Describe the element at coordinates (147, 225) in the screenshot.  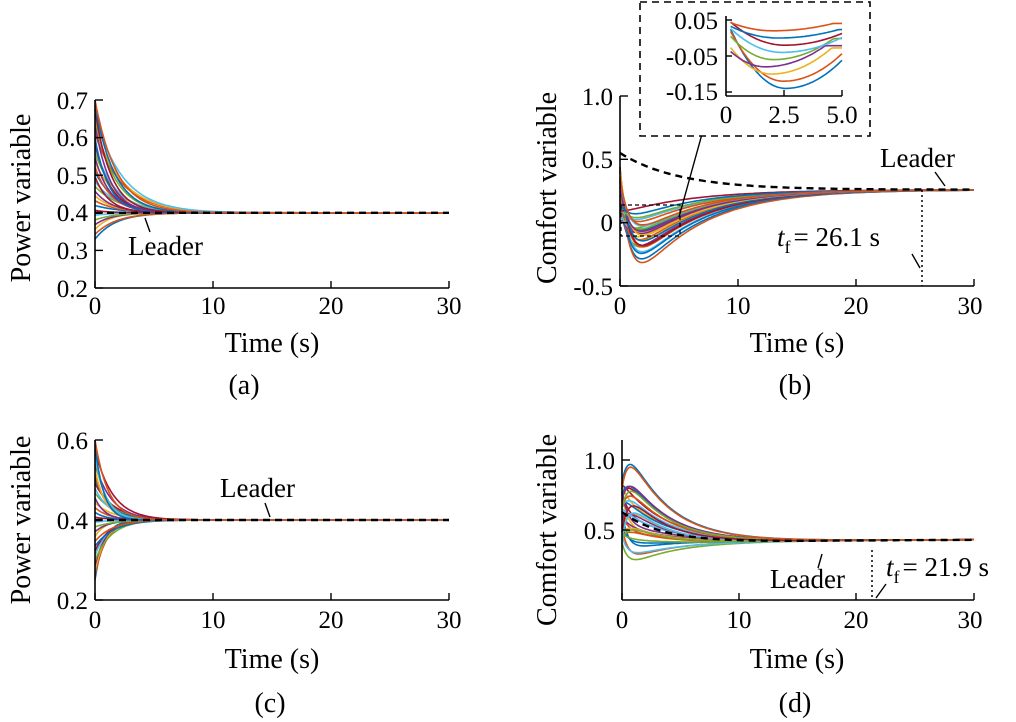
I see `panel-a-leader-pointer` at that location.